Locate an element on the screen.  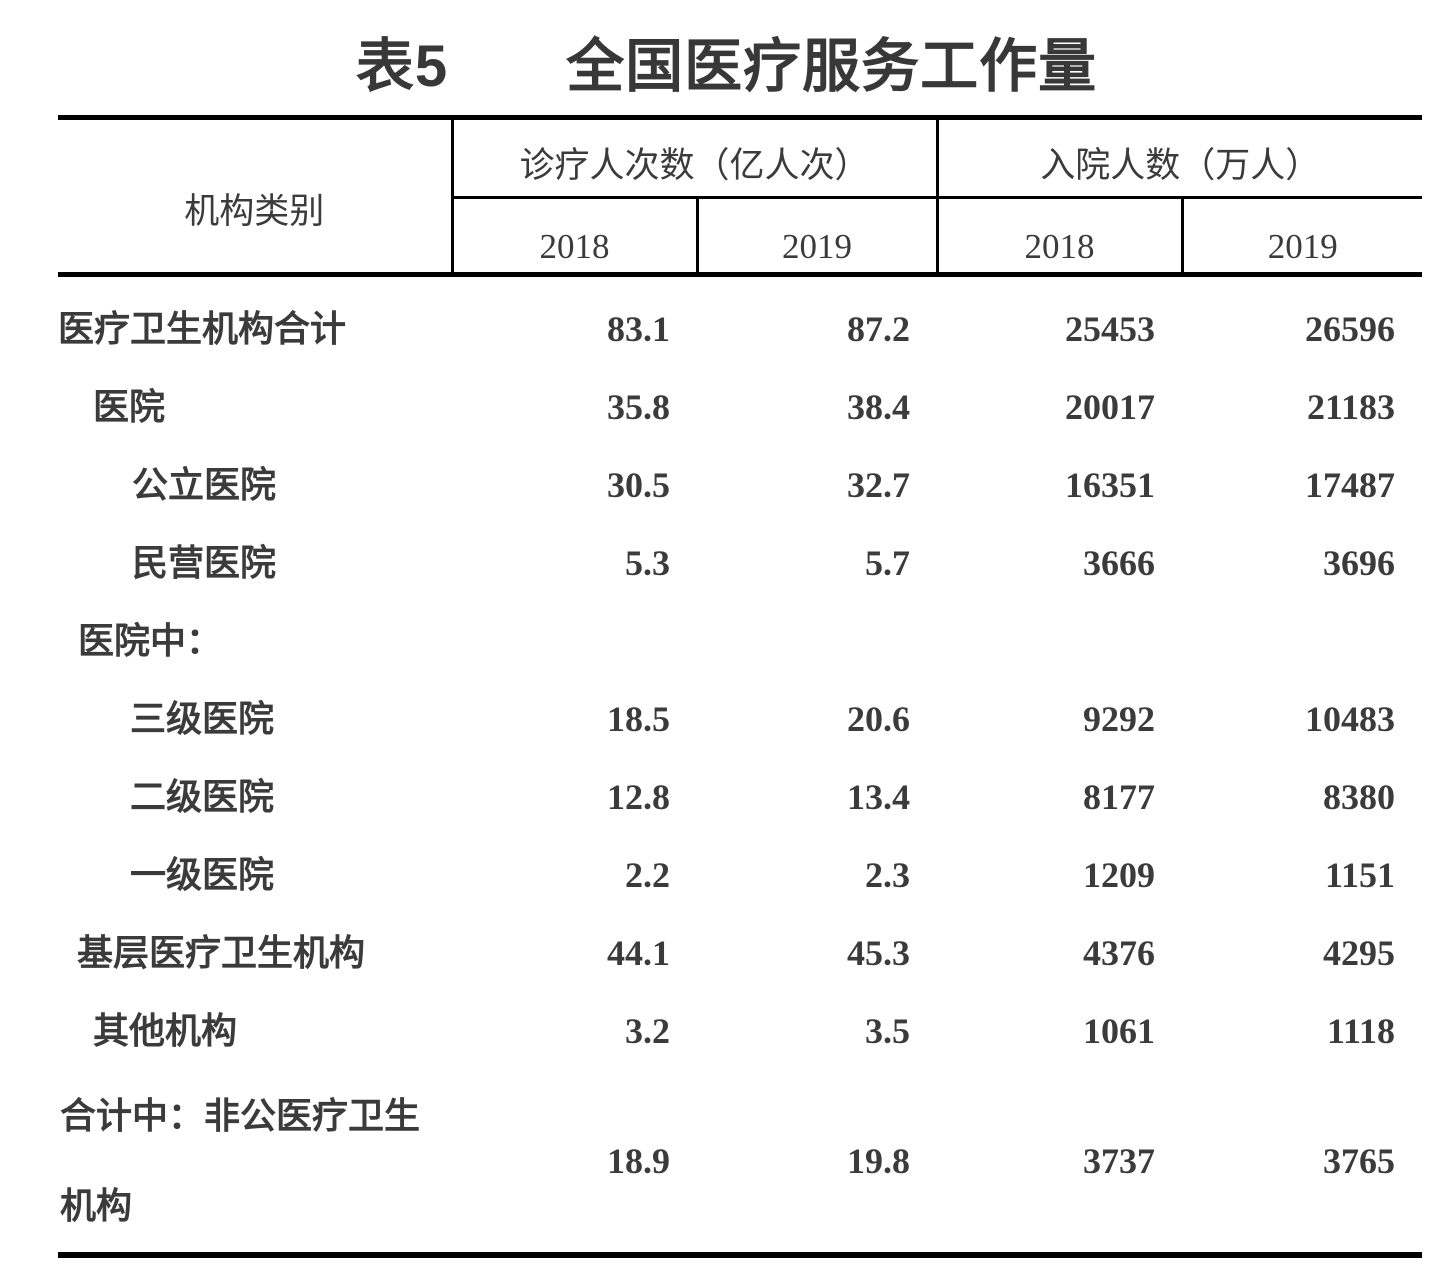
table-row: 其他机构 3.2 3.5 1061 1118 is located at coordinates (740, 1031).